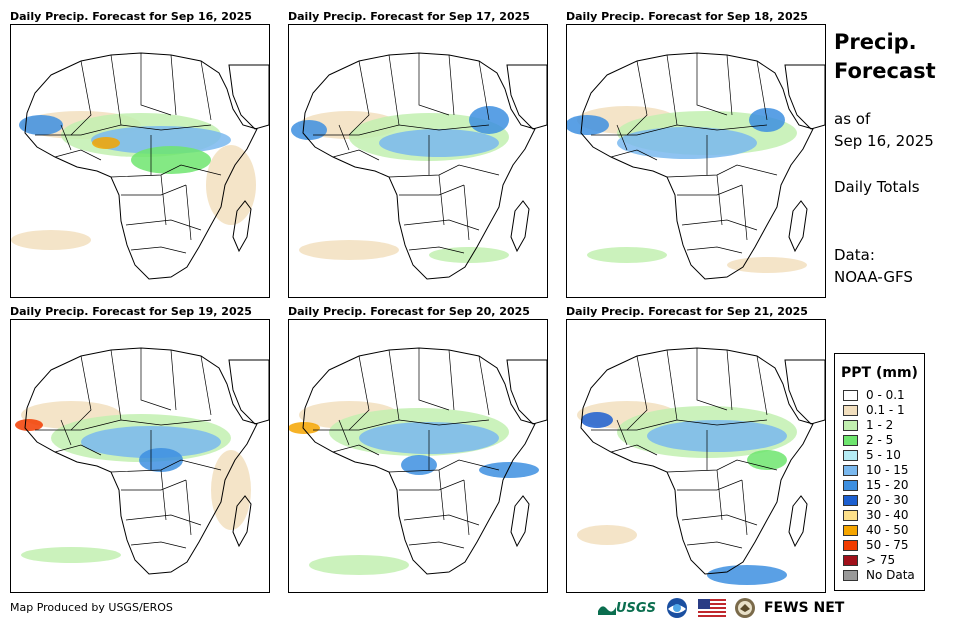 The height and width of the screenshot is (624, 970). I want to click on legend-item: > 75, so click(869, 560).